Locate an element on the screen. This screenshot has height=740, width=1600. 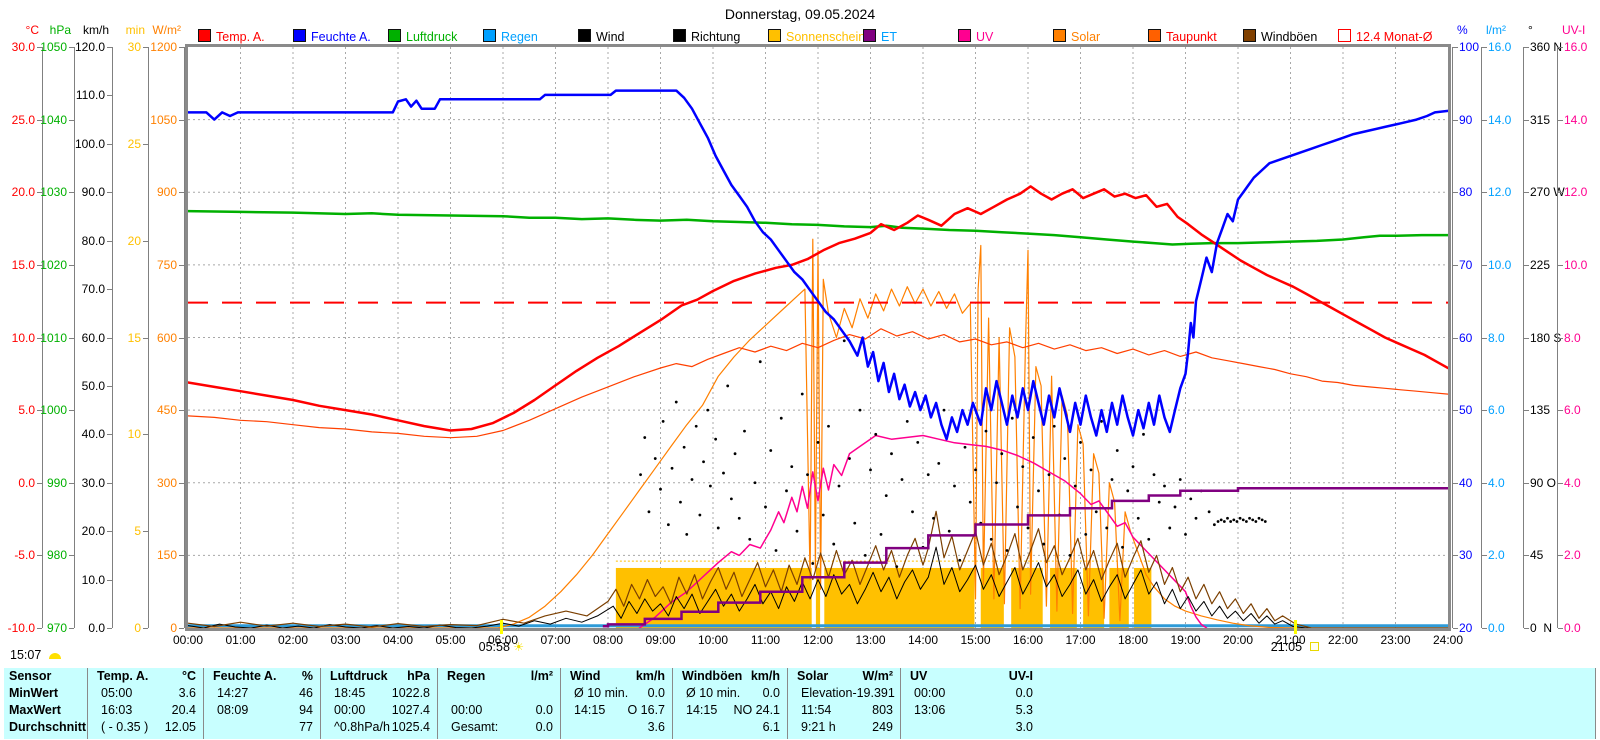
axis-kmh-left-tick-label: 90.0 is located at coordinates (93, 192).